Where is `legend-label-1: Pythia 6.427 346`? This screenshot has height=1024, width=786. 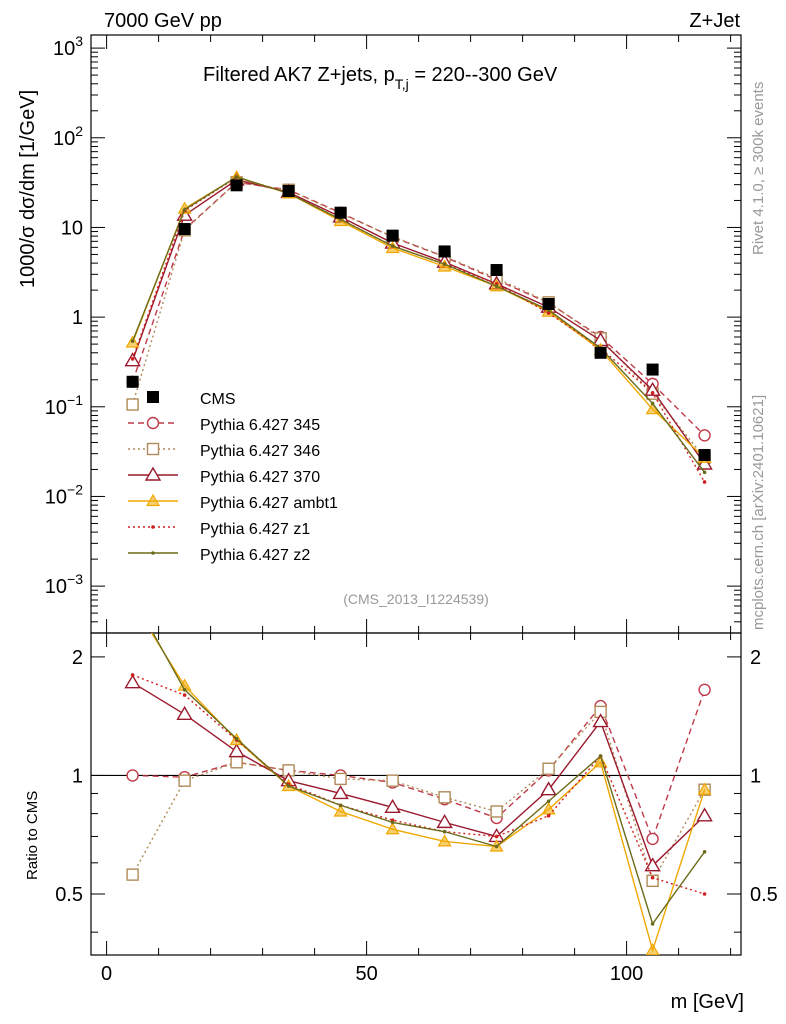 legend-label-1: Pythia 6.427 346 is located at coordinates (260, 451).